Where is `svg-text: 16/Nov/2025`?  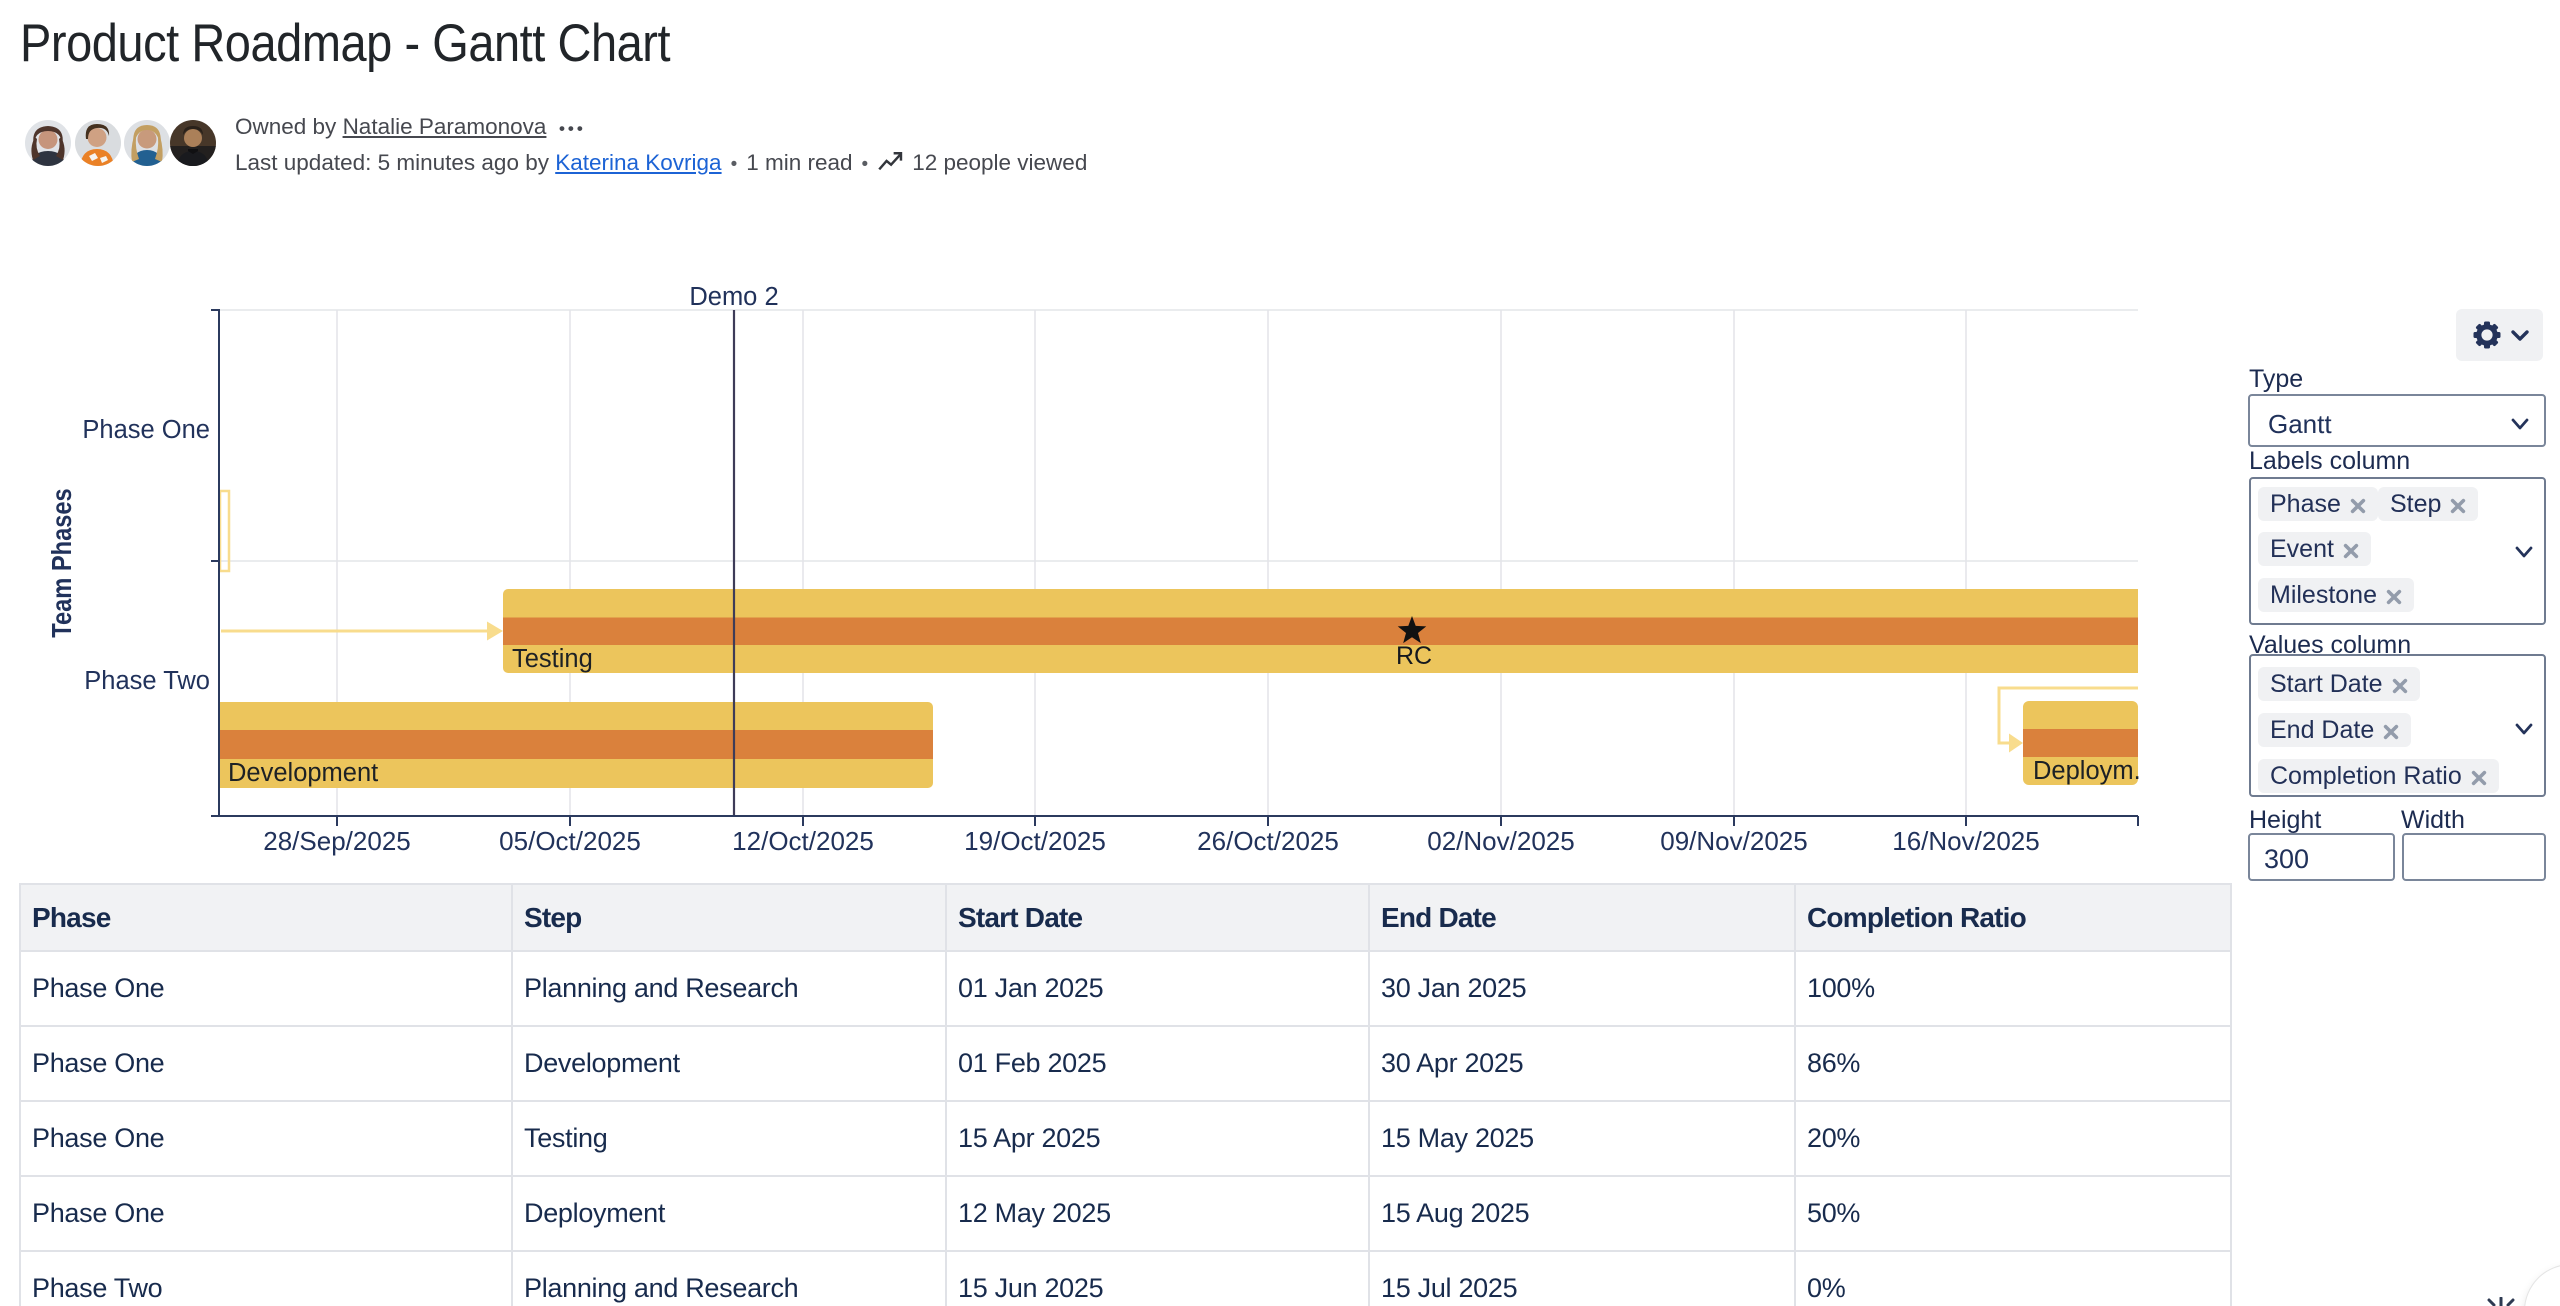 svg-text: 16/Nov/2025 is located at coordinates (1965, 841).